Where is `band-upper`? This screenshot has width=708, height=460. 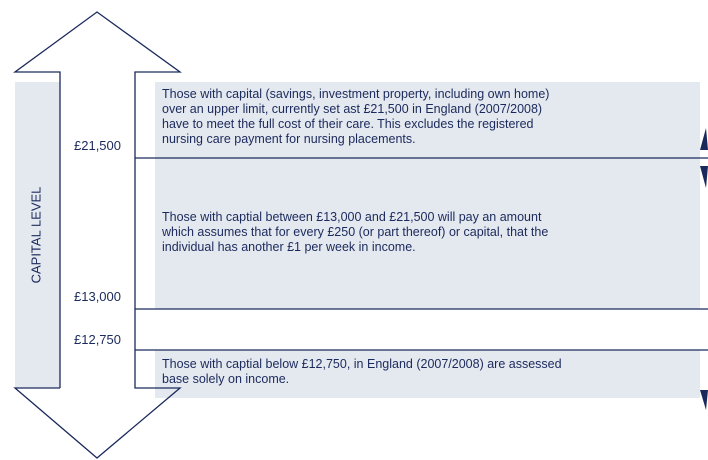 band-upper is located at coordinates (427, 120).